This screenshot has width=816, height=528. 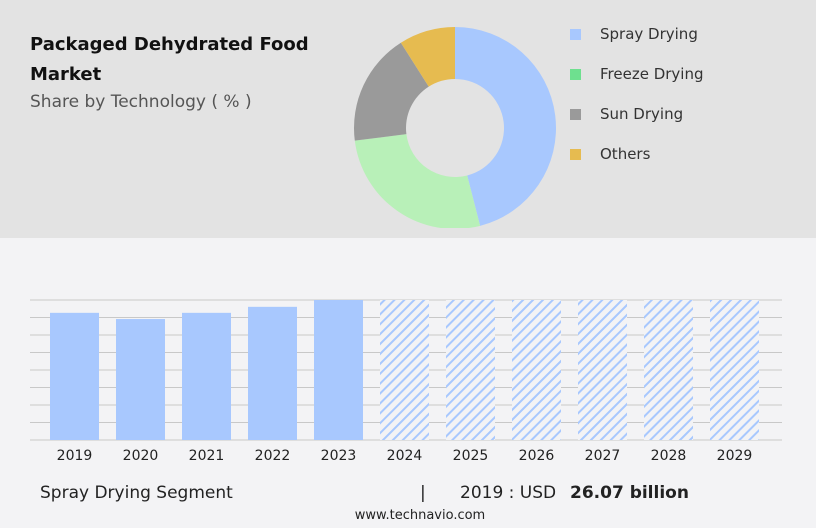 I want to click on forecast-bar-2026, so click(x=536, y=370).